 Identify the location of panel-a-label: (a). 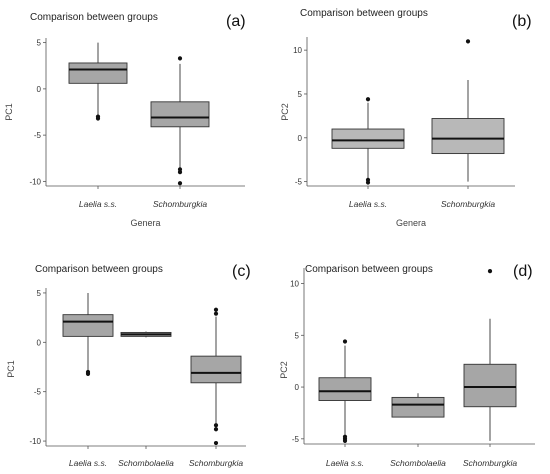
(236, 21).